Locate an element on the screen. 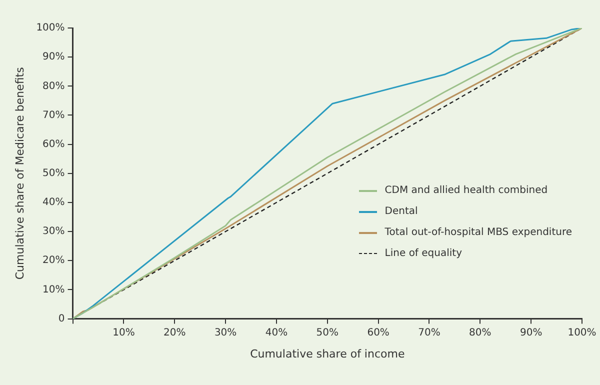 This screenshot has height=385, width=600. x-tick-label: 80% is located at coordinates (480, 332).